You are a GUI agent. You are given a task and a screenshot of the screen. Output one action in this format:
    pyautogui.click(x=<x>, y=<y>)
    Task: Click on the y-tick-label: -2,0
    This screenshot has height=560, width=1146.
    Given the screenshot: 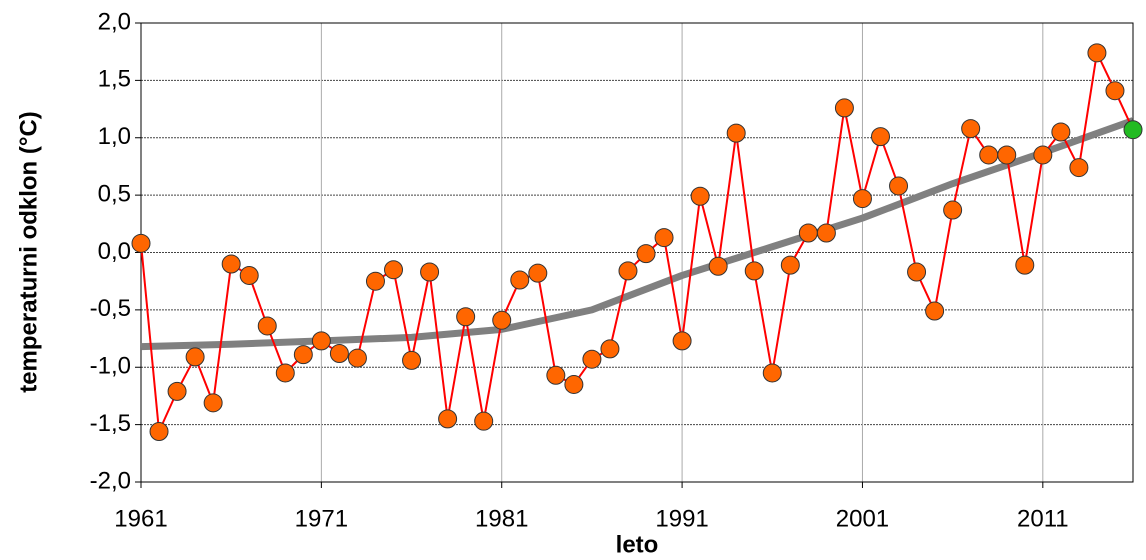 What is the action you would take?
    pyautogui.click(x=110, y=480)
    